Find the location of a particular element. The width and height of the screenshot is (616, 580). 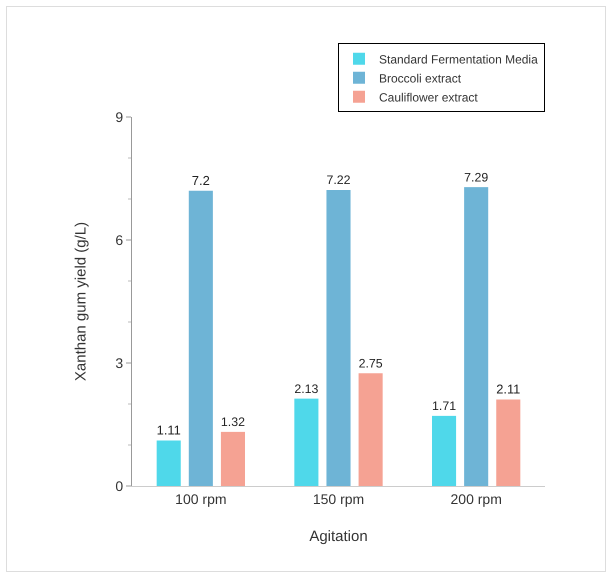

x-tick-label: 150 rpm is located at coordinates (338, 498).